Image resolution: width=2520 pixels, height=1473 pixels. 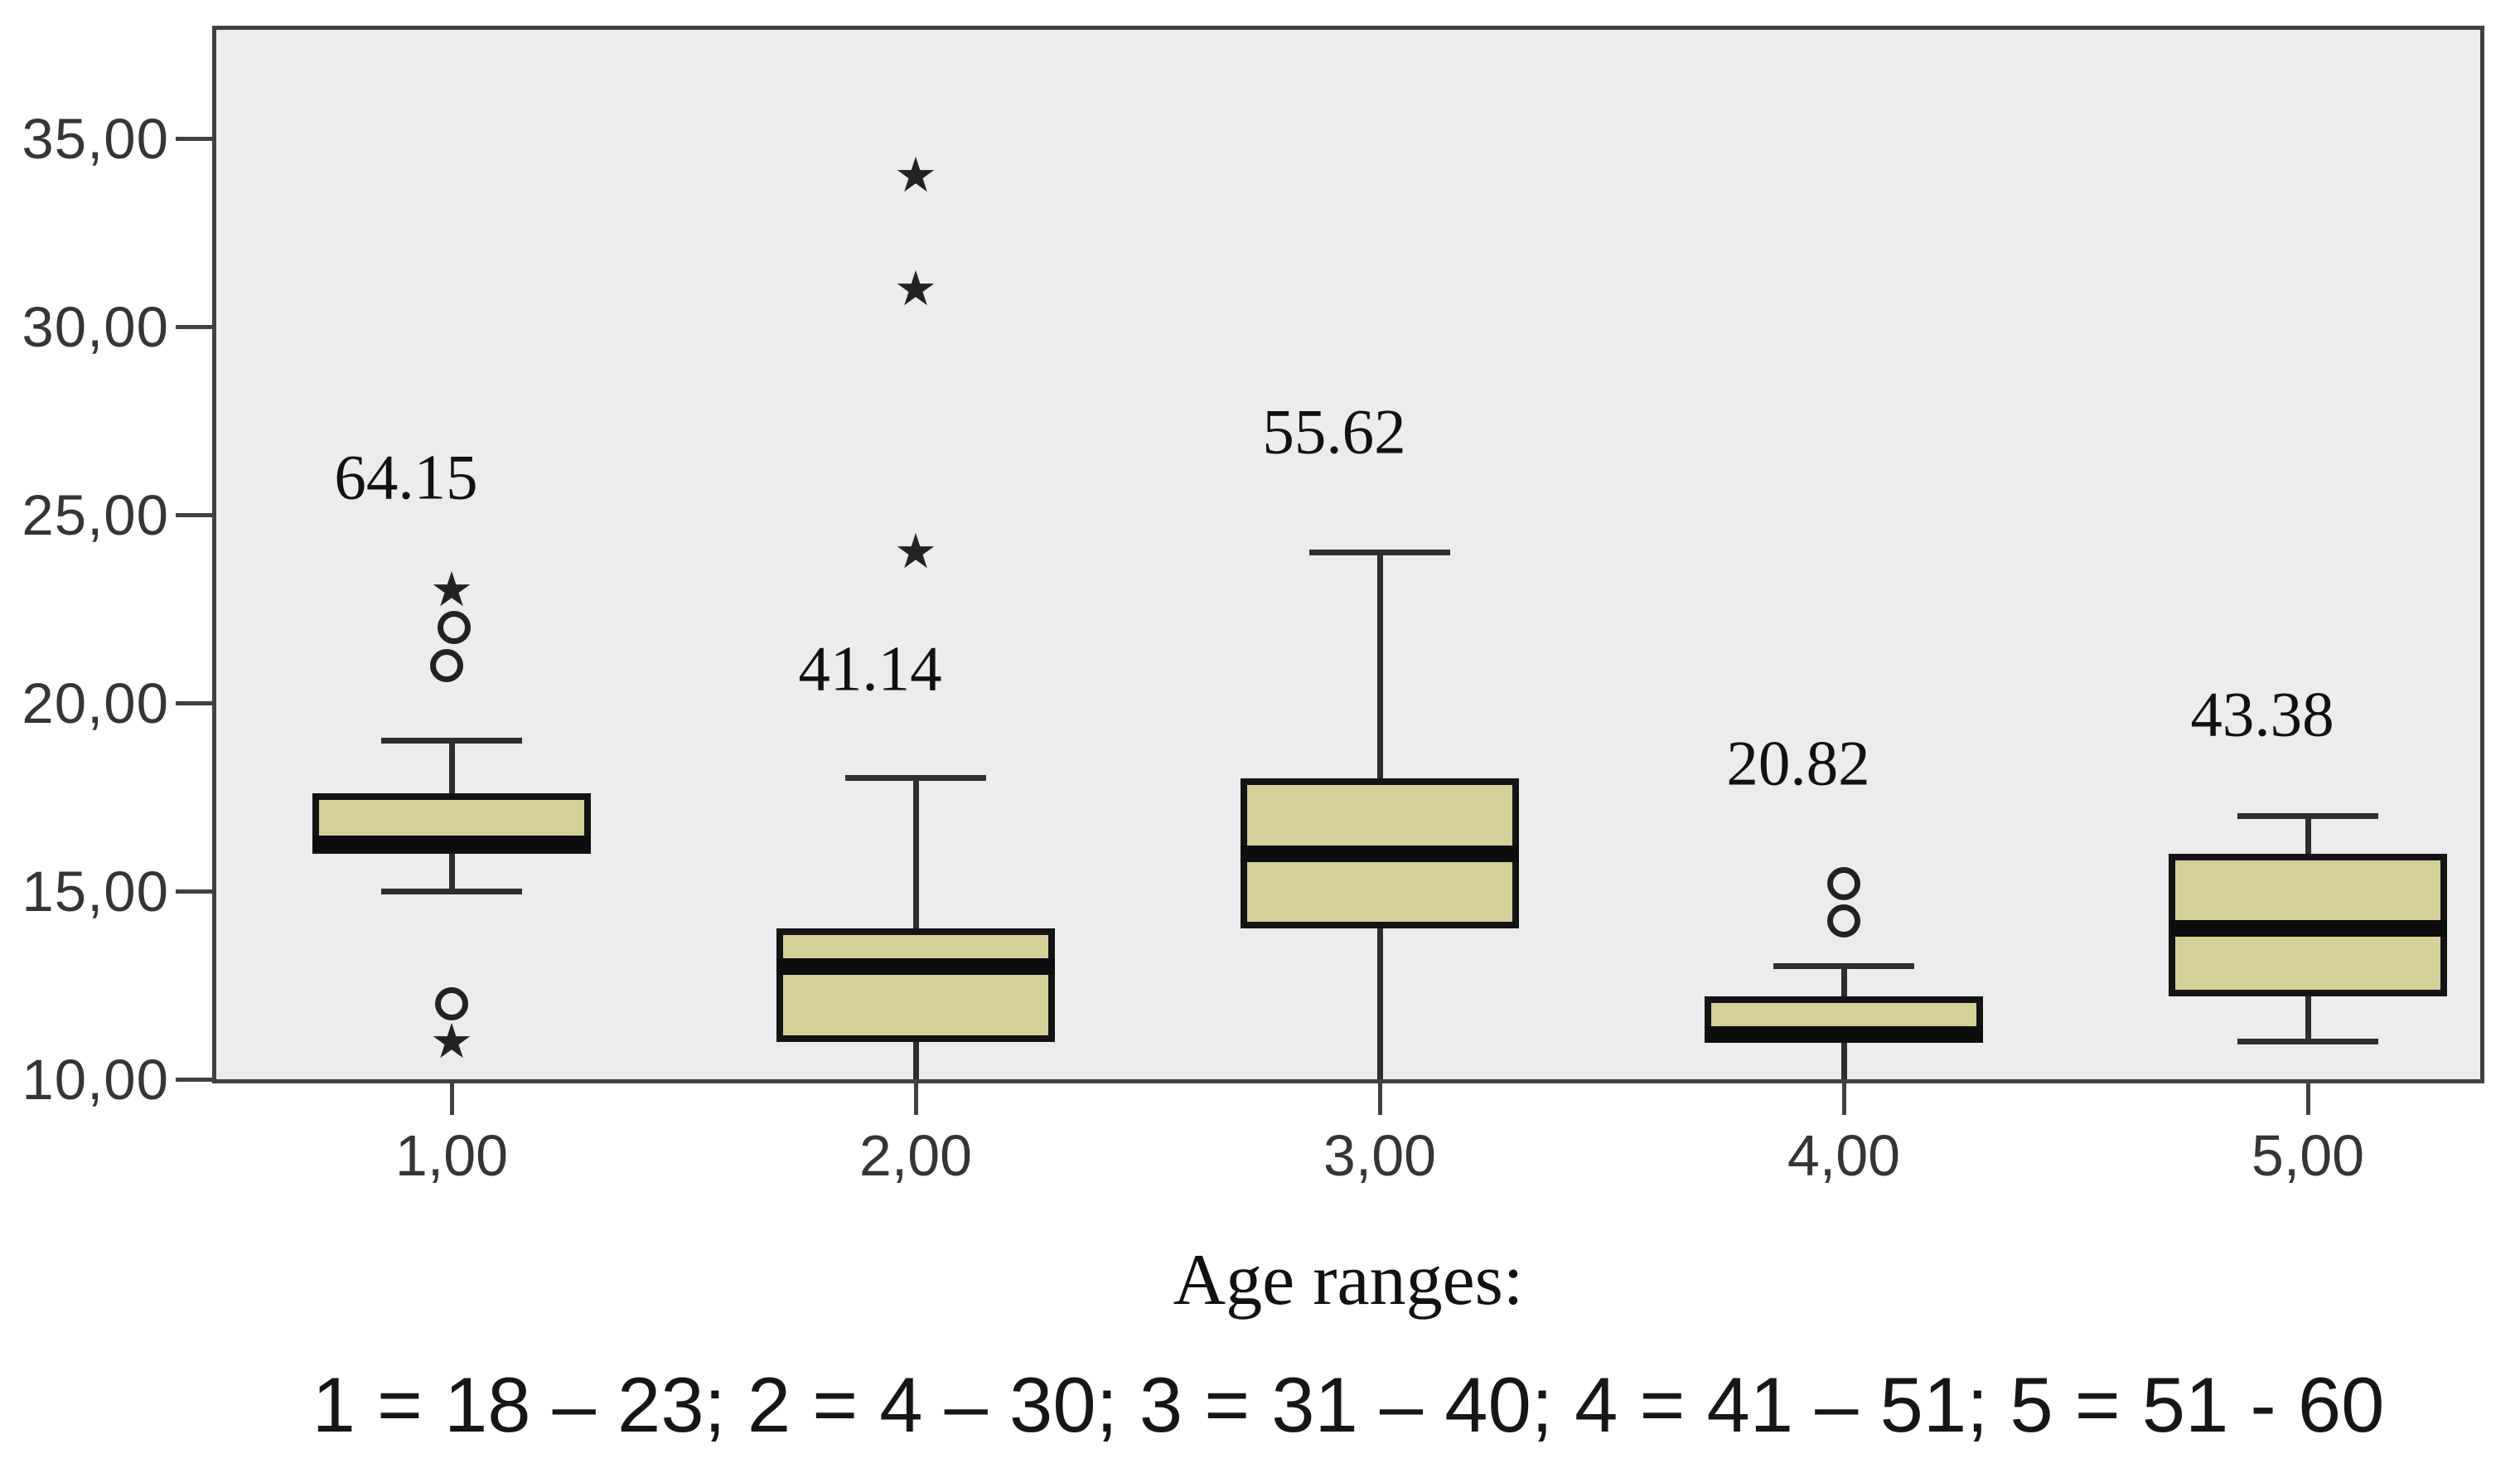 I want to click on x-tick-label: 1,00, so click(x=451, y=1156).